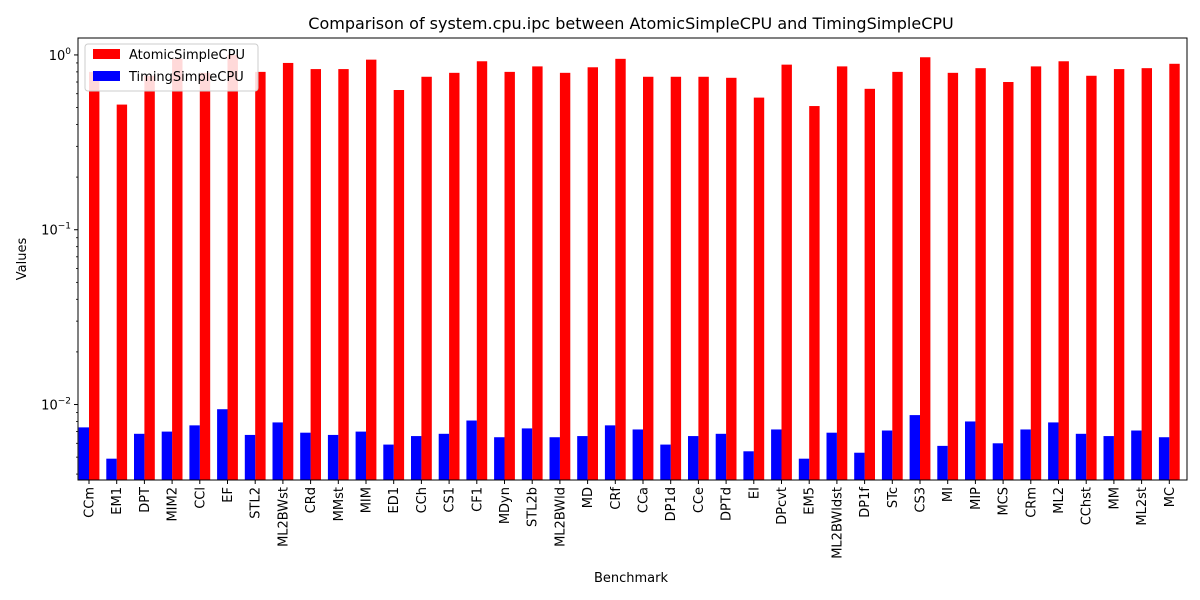  Describe the element at coordinates (976, 498) in the screenshot. I see `x-tick-label: MIP` at that location.